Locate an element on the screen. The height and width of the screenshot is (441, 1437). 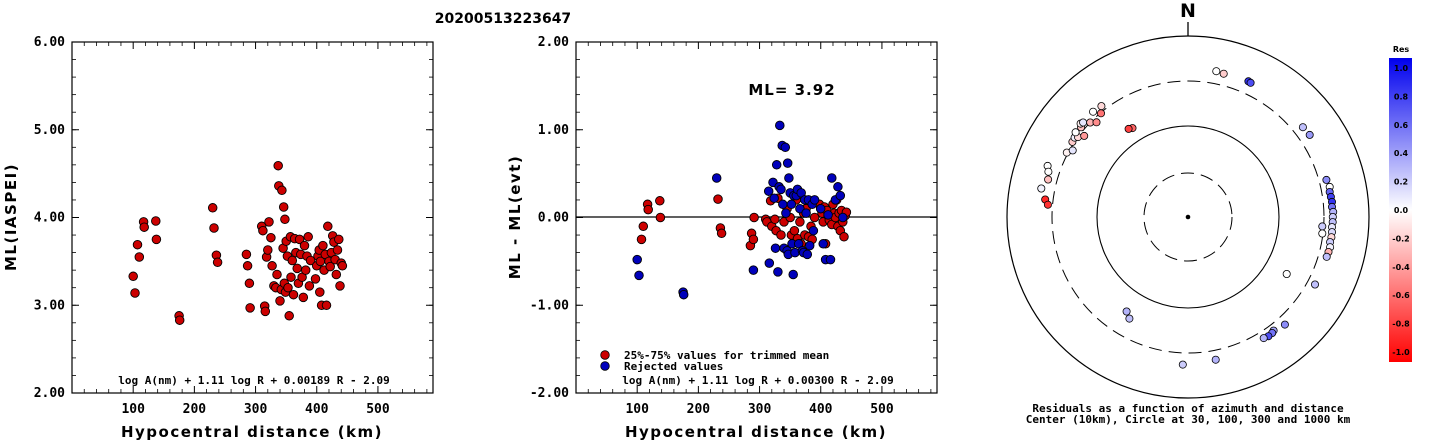
p1-x-tick-labels: 100 200 300 400 500 is located at coordinates (255, 409).